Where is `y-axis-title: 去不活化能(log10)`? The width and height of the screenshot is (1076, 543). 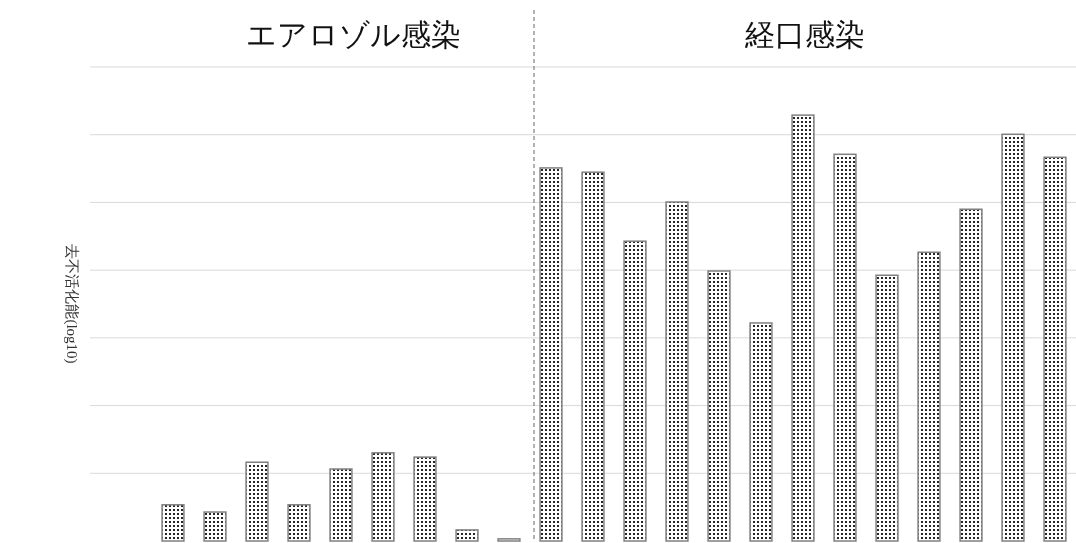
y-axis-title: 去不活化能(log10) is located at coordinates (71, 304).